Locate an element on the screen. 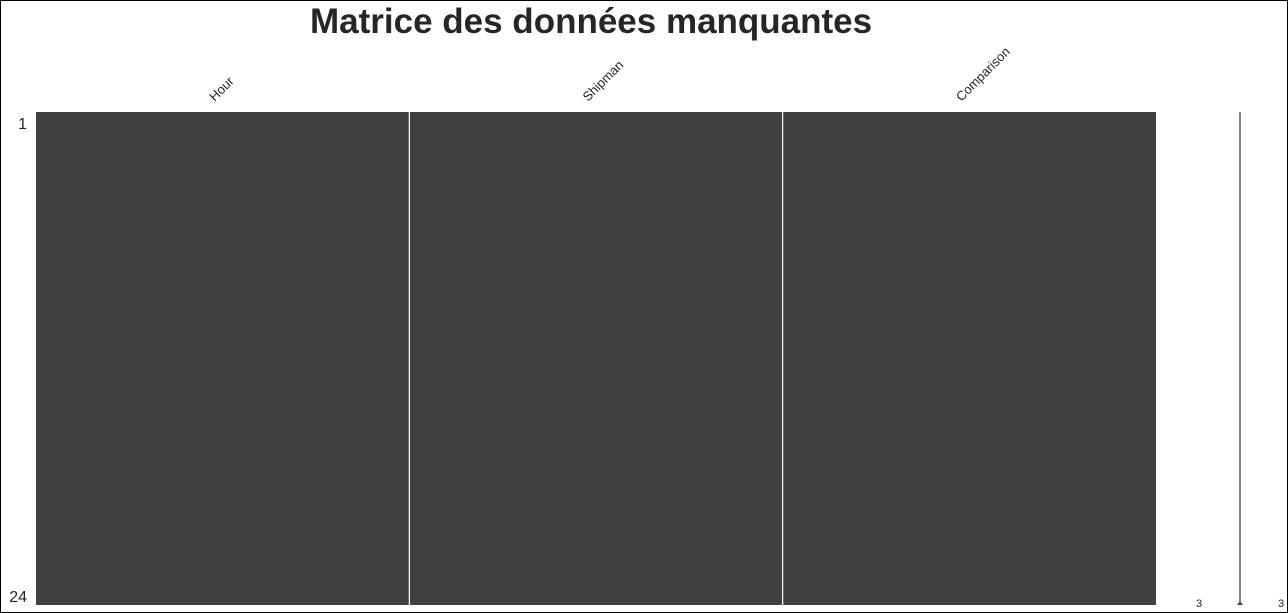 The image size is (1288, 613). column-label-comparison: Comparison is located at coordinates (983, 74).